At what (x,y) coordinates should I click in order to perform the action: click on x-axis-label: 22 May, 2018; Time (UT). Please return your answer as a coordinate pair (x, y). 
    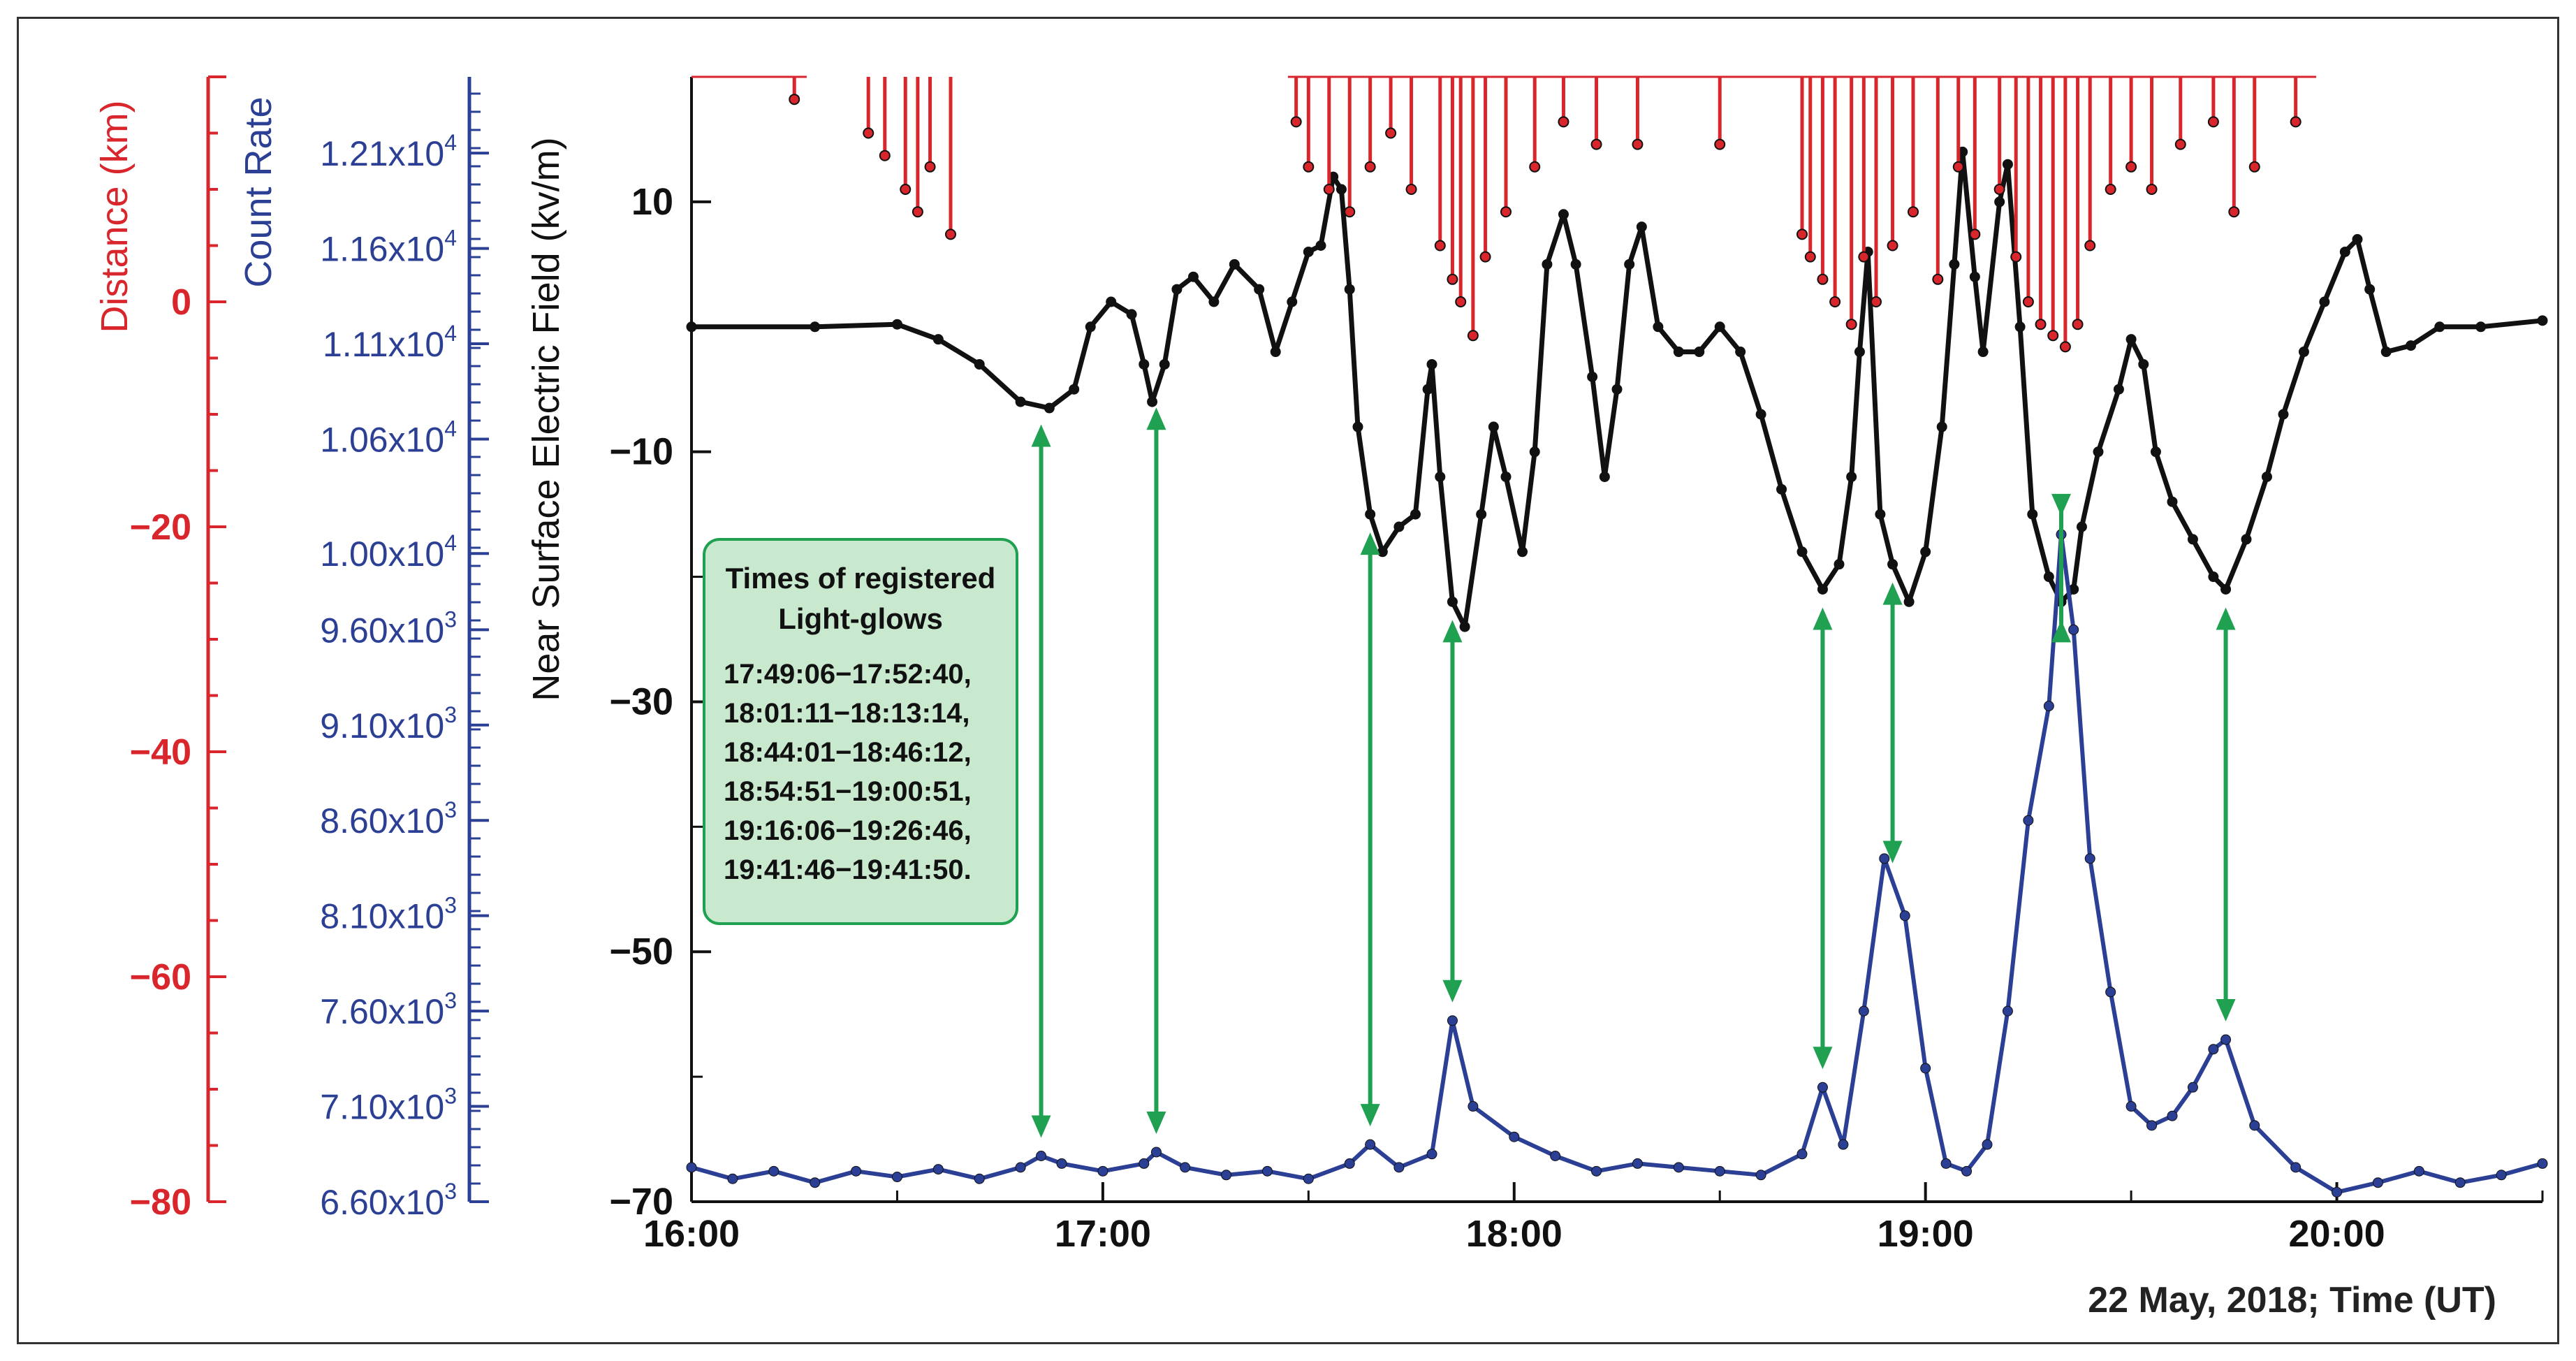
    Looking at the image, I should click on (2292, 1300).